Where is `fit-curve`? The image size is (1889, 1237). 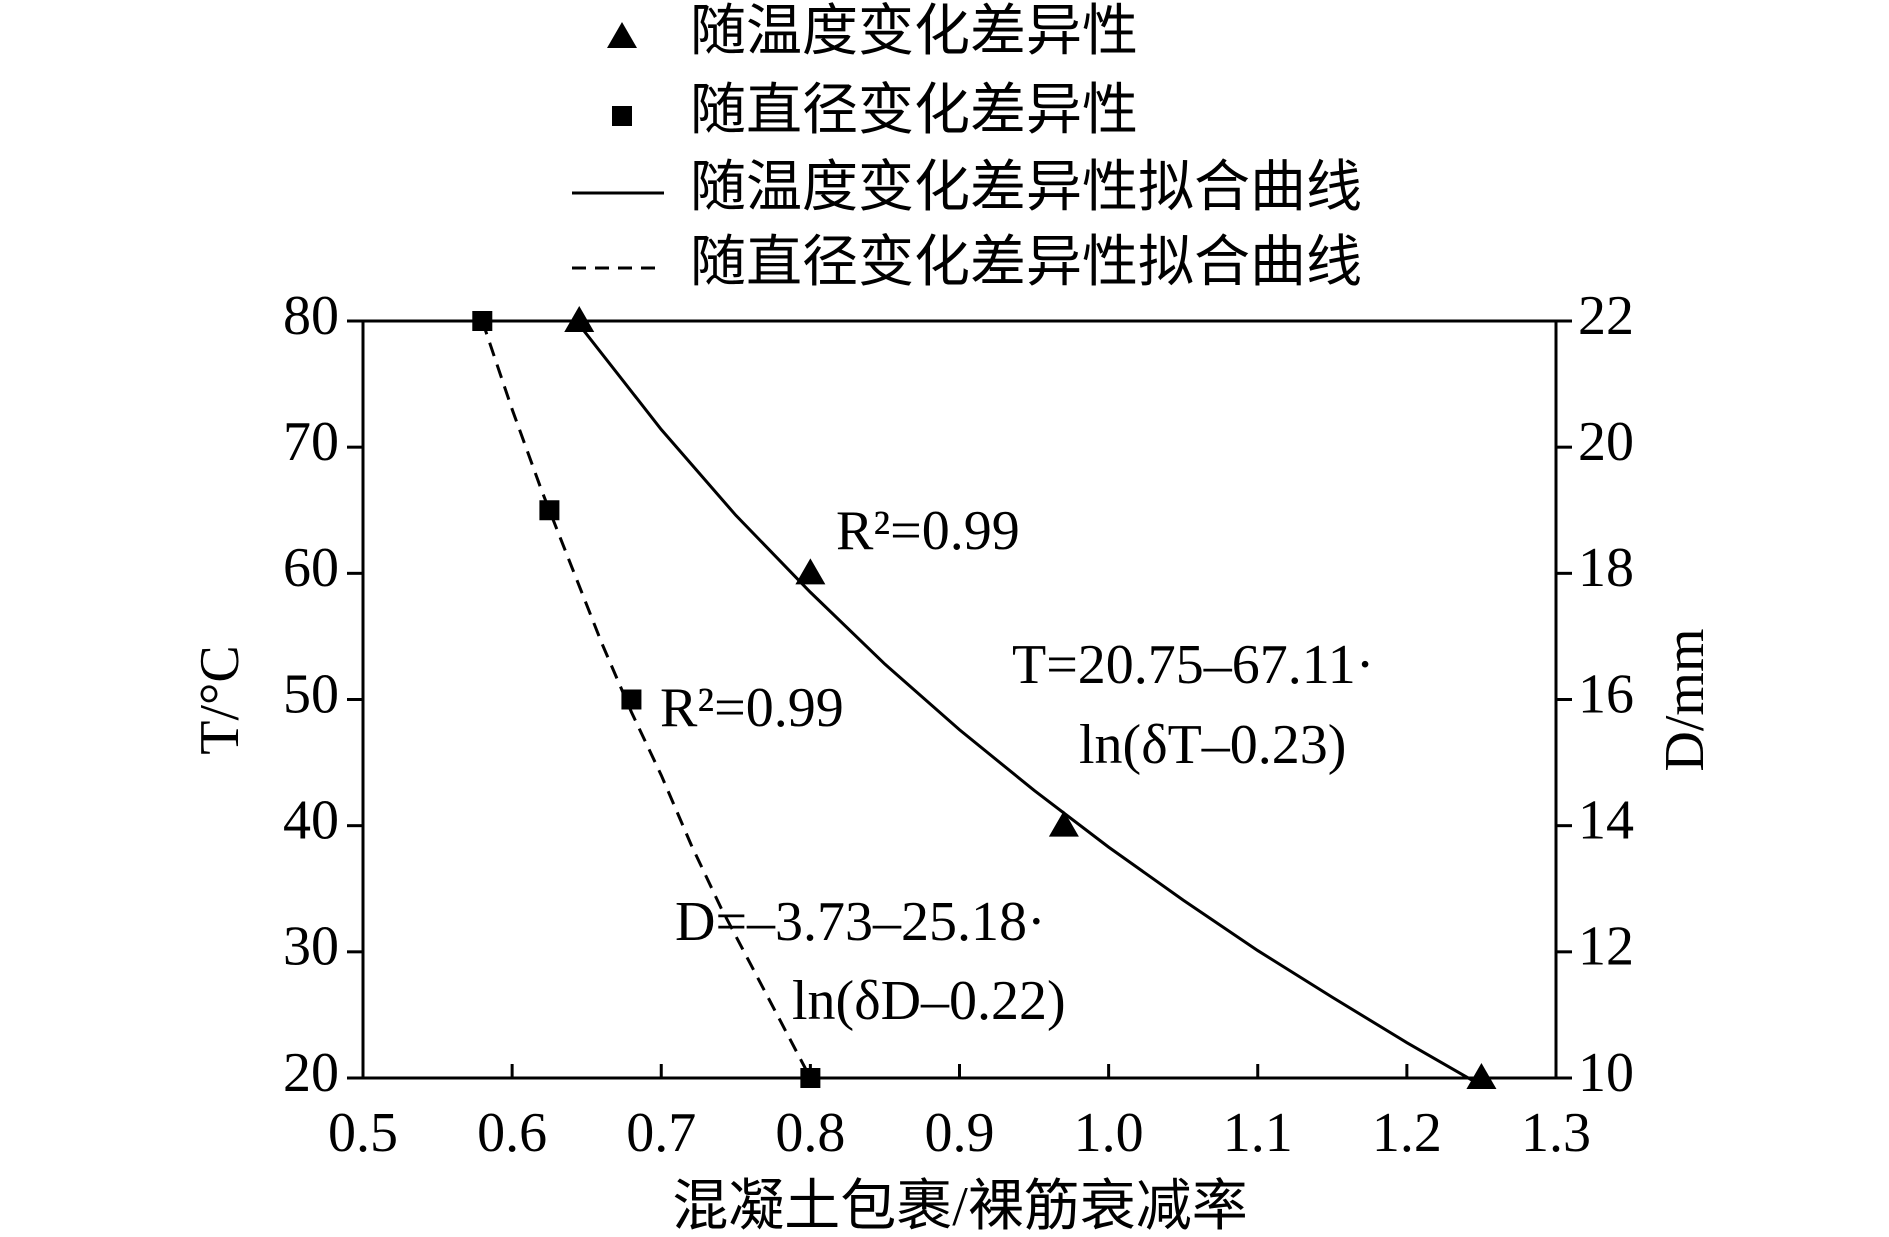 fit-curve is located at coordinates (646, 699).